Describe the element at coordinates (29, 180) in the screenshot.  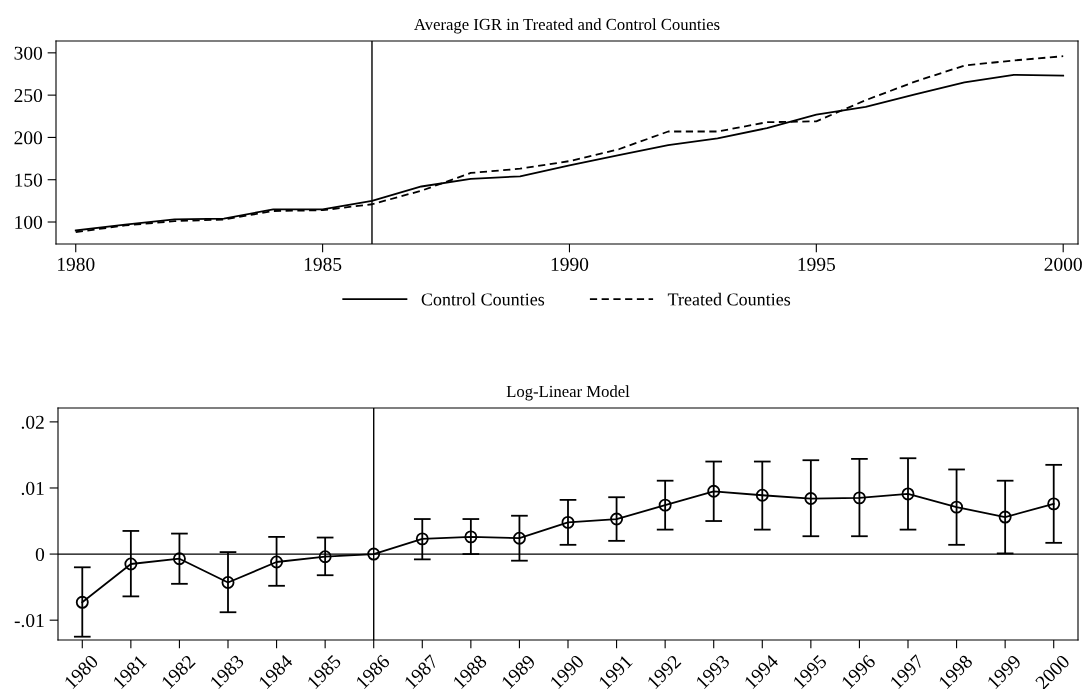
I see `y-tick-label: 150` at that location.